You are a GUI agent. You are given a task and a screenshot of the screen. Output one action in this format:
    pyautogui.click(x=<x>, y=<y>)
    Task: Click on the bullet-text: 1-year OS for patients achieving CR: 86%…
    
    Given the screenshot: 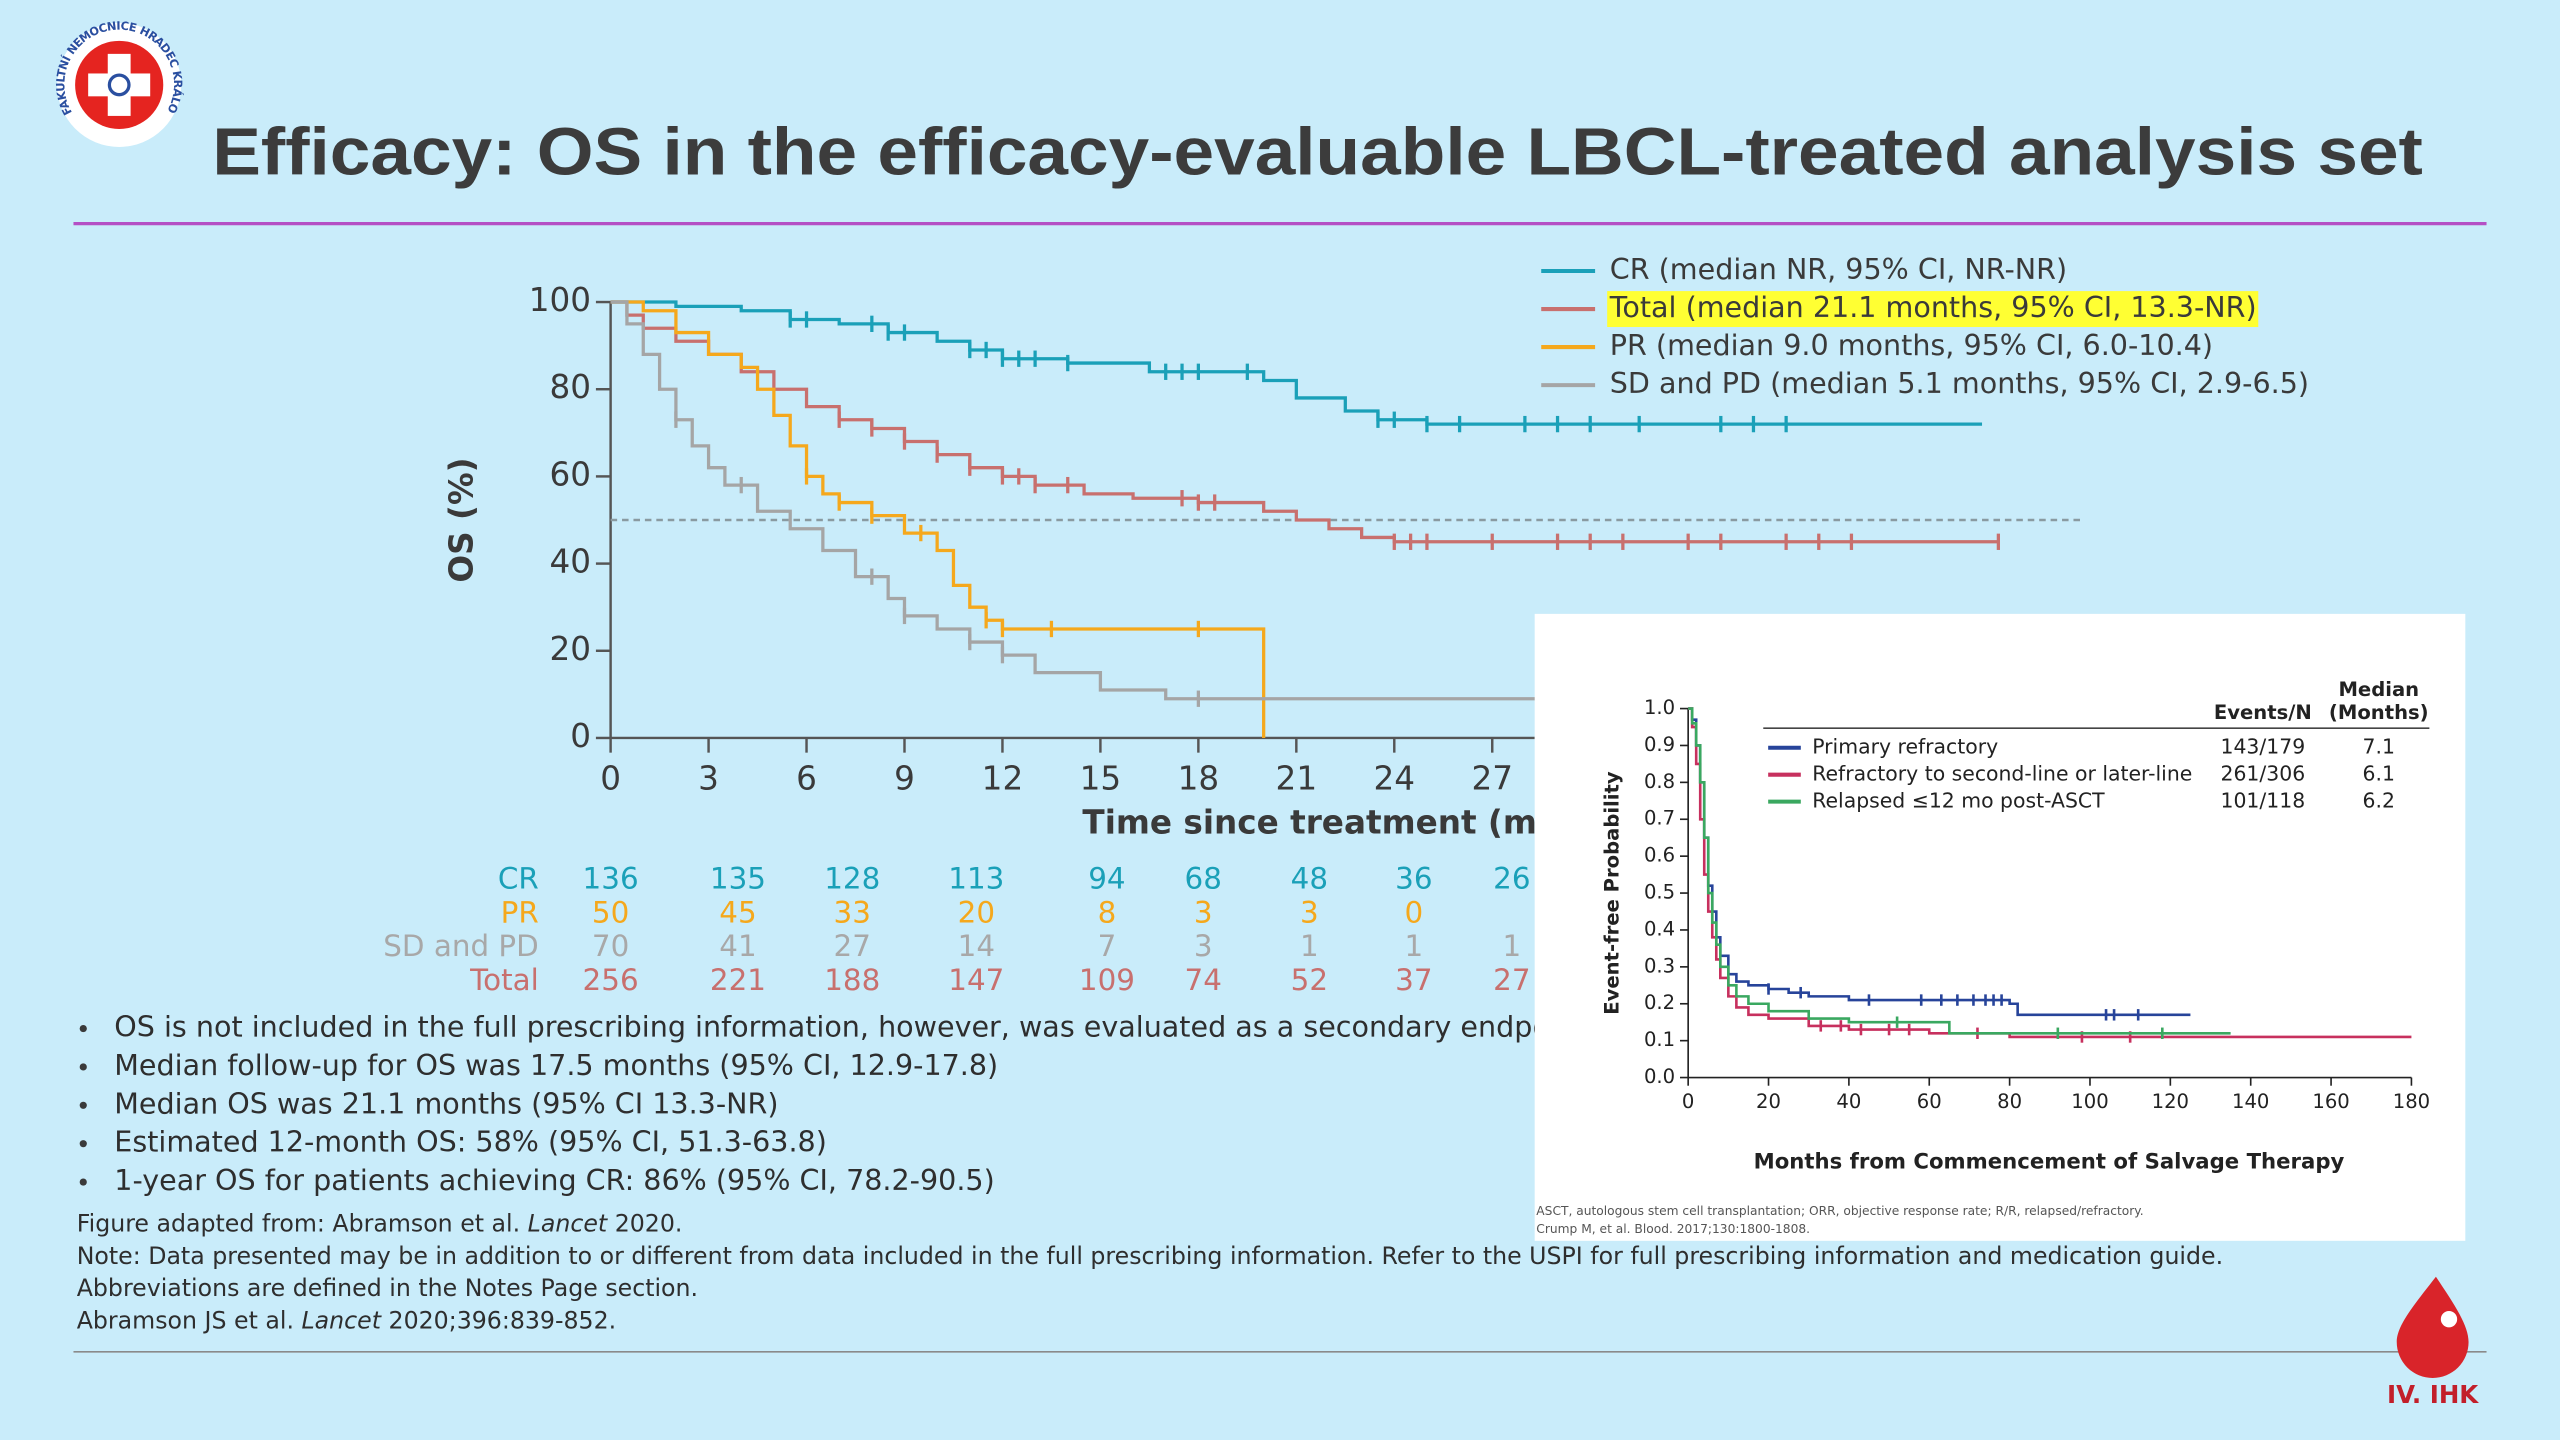 What is the action you would take?
    pyautogui.click(x=554, y=1180)
    